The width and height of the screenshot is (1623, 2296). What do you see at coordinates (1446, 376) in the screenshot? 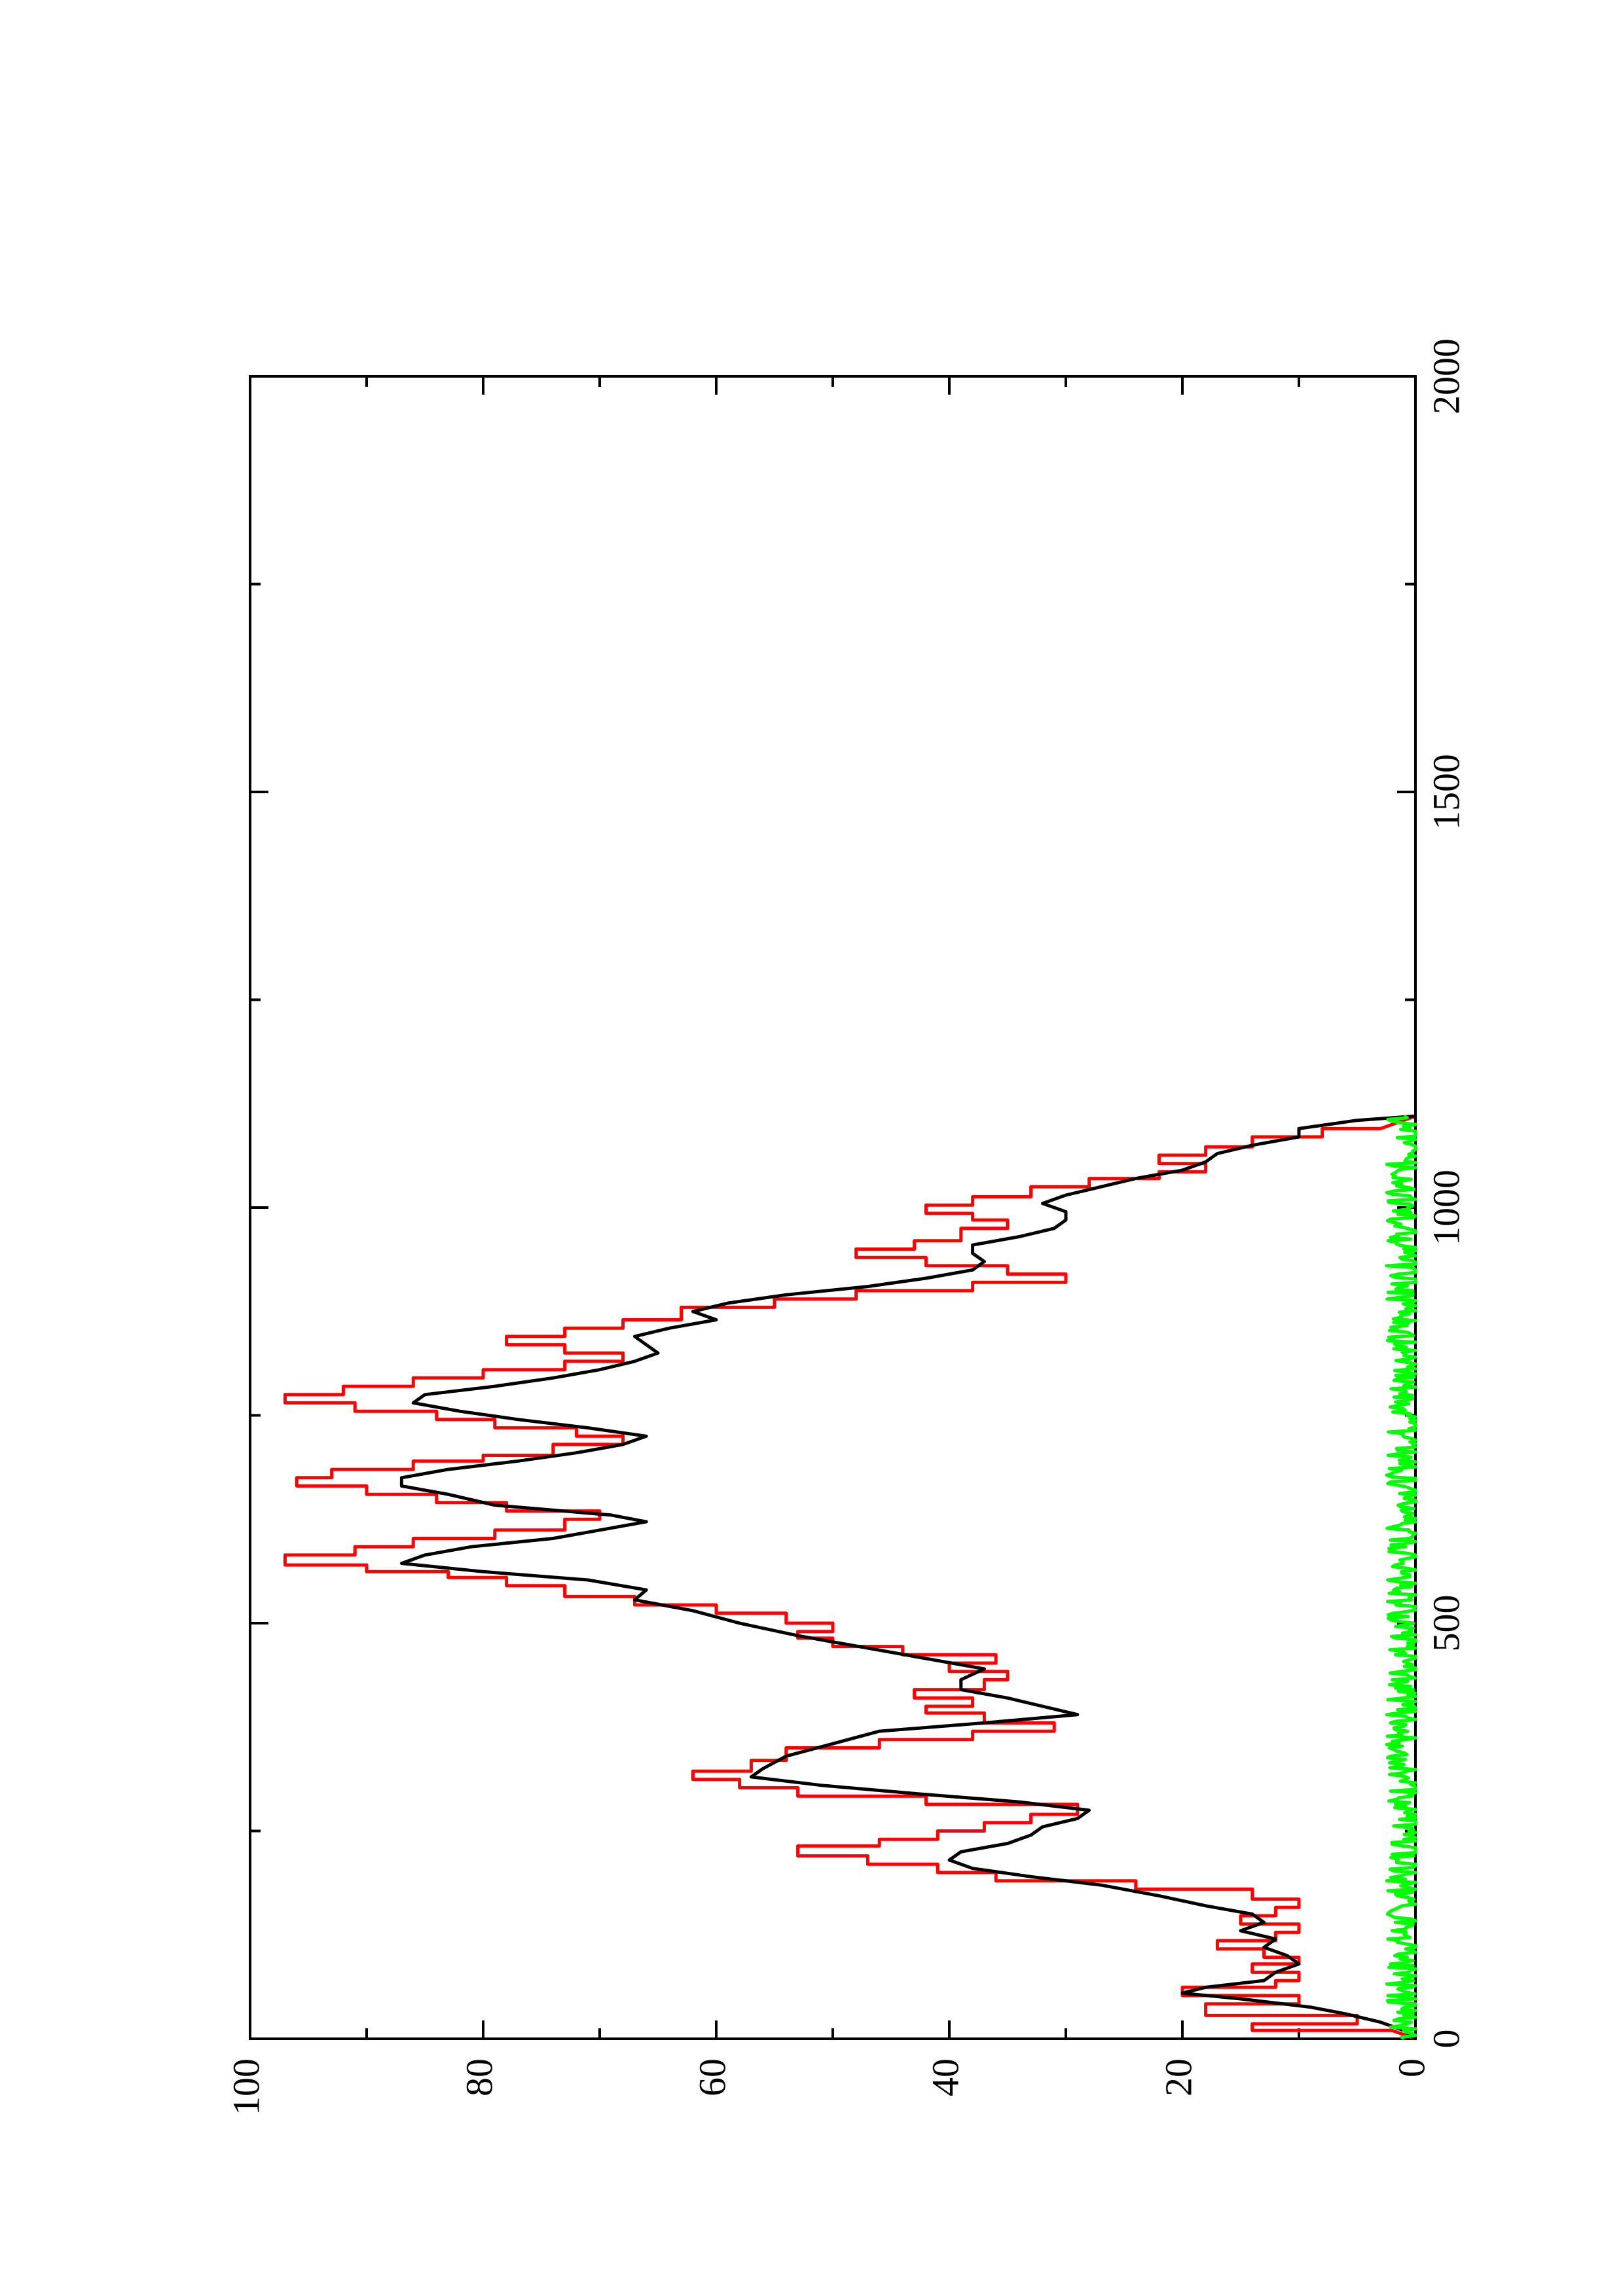
I see `x-tick-label: 2000` at bounding box center [1446, 376].